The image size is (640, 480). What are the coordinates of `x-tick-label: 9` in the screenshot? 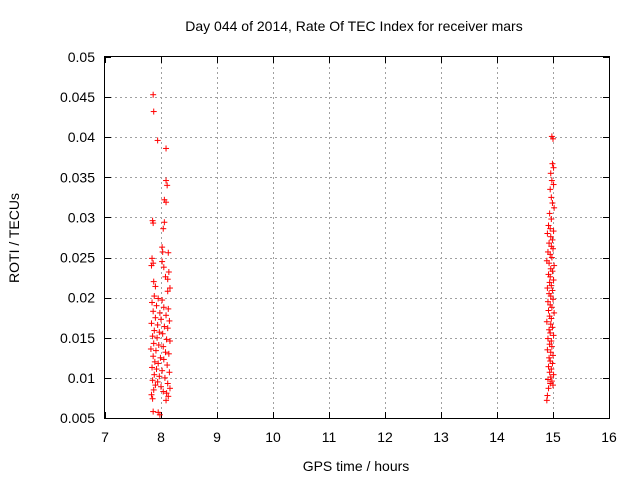 It's located at (217, 437).